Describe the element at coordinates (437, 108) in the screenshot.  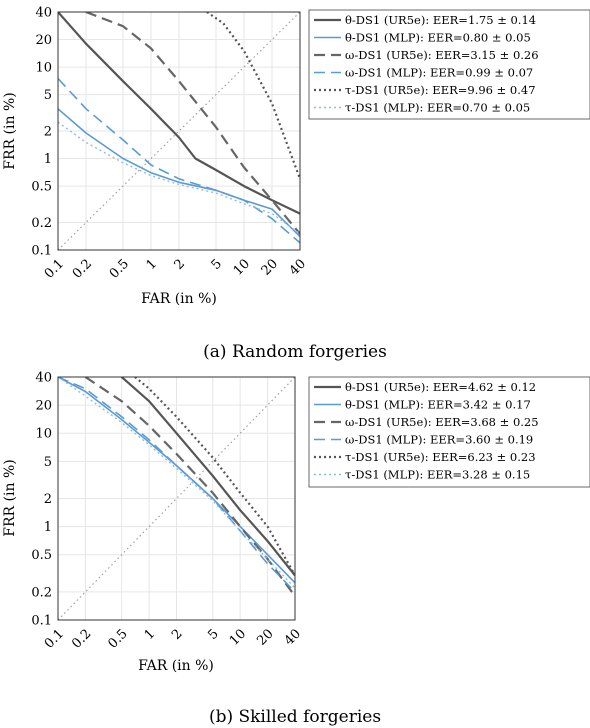
I see `legend-entry-6: τ-DS1 (MLP): EER=0.70 ± 0.05` at that location.